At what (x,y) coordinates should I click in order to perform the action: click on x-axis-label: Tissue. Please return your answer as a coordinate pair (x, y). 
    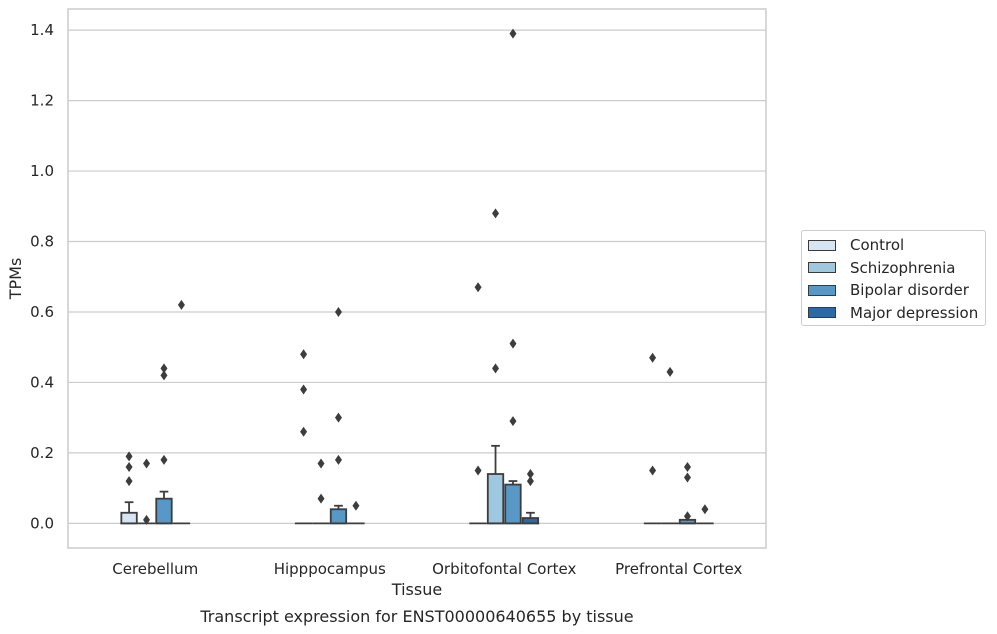
    Looking at the image, I should click on (416, 589).